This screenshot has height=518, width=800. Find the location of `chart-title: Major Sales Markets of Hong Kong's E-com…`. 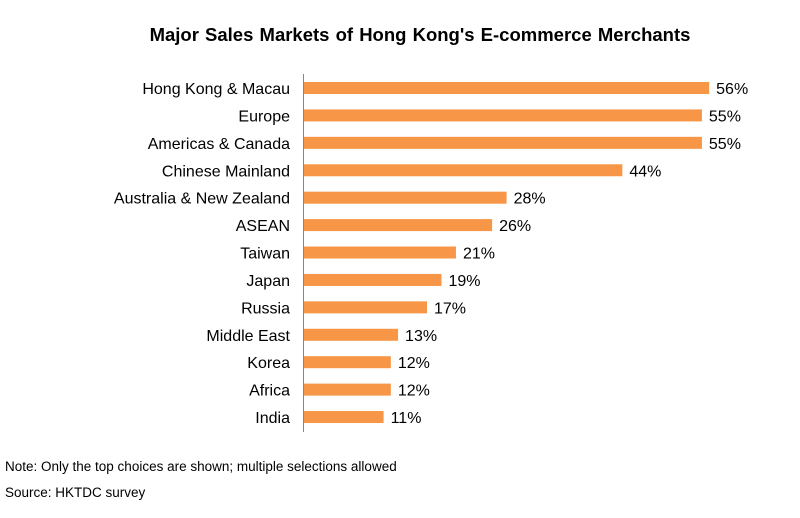

chart-title: Major Sales Markets of Hong Kong's E-com… is located at coordinates (420, 34).